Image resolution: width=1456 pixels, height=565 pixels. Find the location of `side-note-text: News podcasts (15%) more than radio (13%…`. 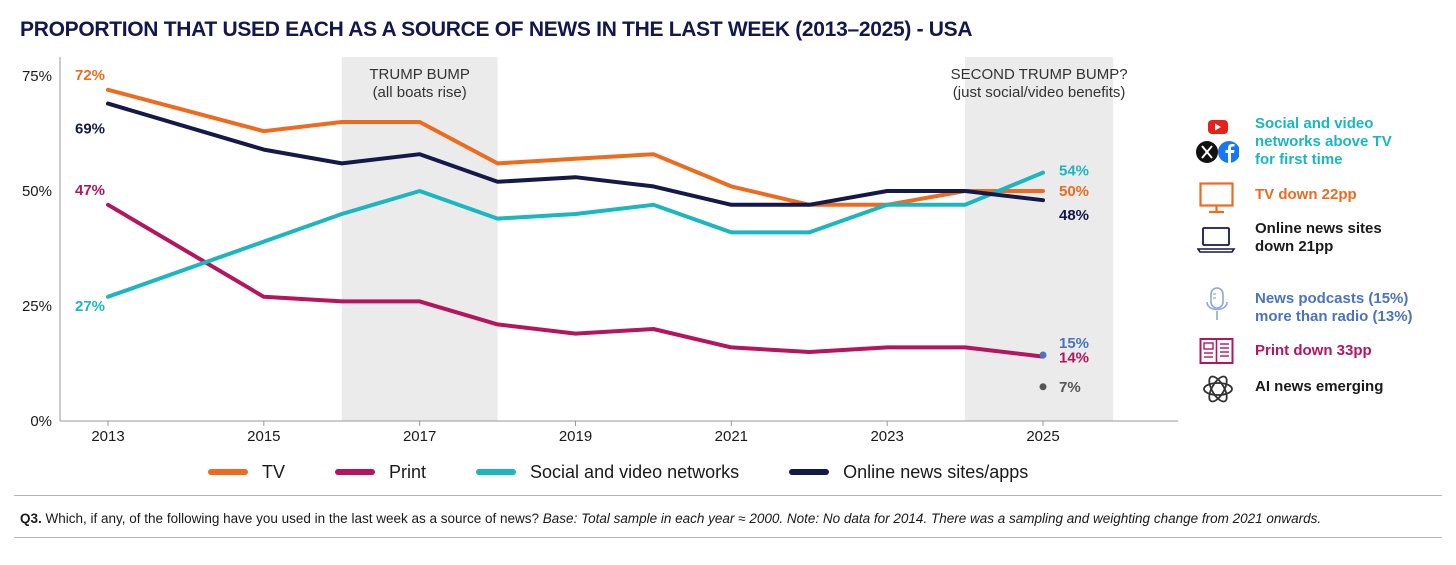

side-note-text: News podcasts (15%) more than radio (13%… is located at coordinates (1334, 308).